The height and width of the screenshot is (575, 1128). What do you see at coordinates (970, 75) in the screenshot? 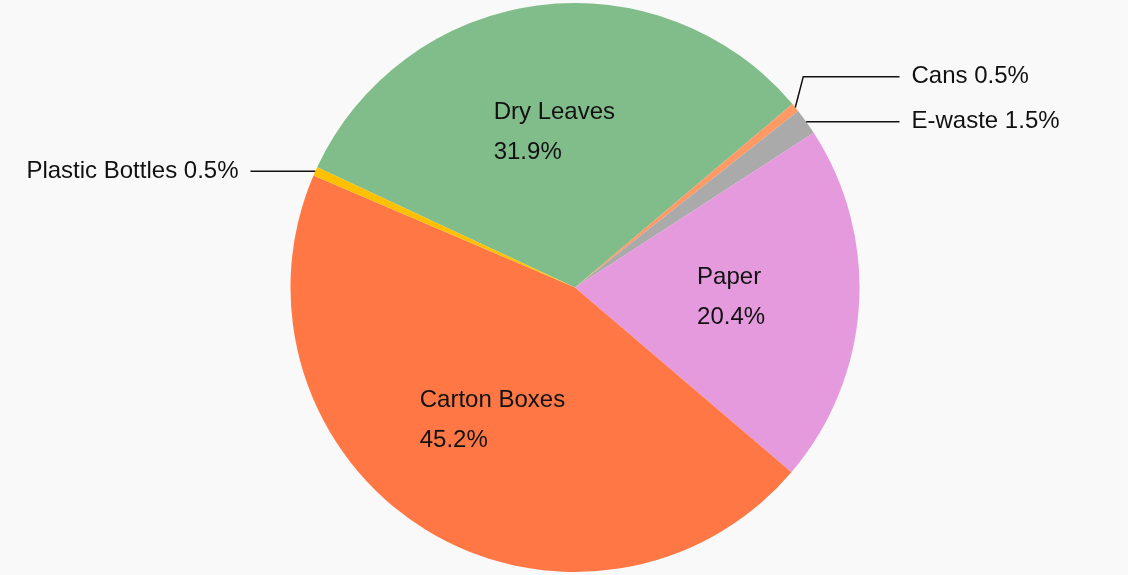
I see `slice-label: Cans 0.5%` at bounding box center [970, 75].